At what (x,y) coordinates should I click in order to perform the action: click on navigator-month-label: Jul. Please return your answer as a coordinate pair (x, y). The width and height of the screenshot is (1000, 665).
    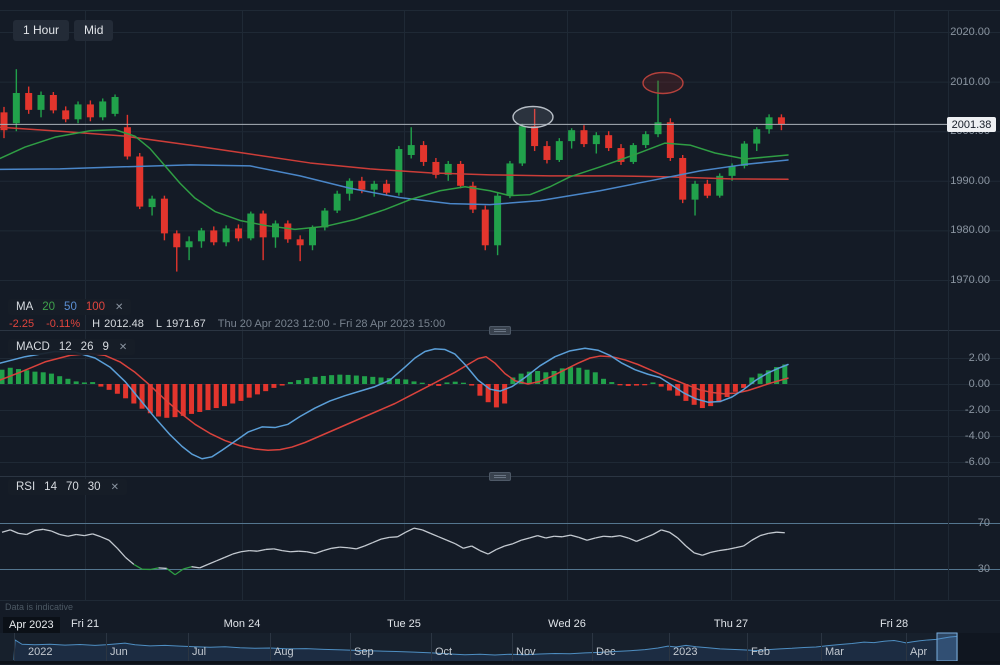
    Looking at the image, I should click on (199, 652).